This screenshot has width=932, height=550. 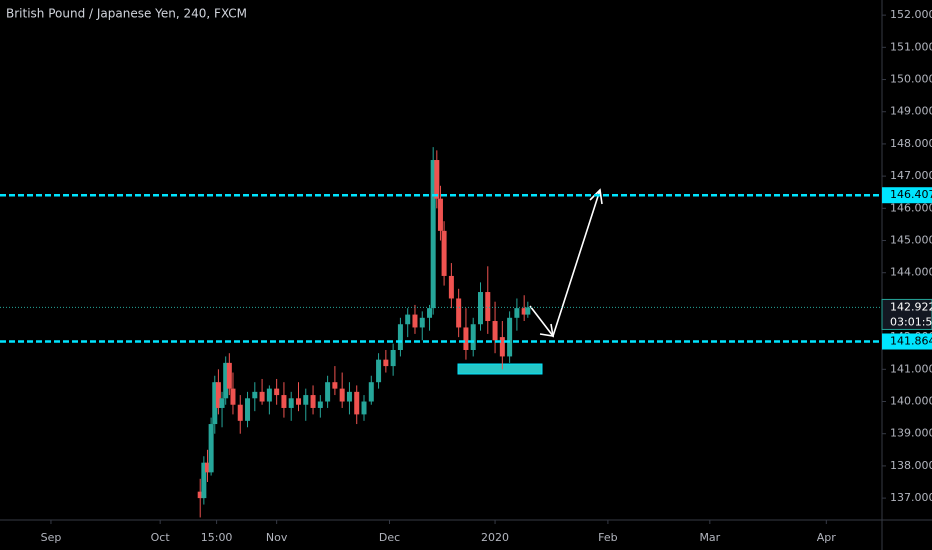 What do you see at coordinates (911, 207) in the screenshot?
I see `y-tick-label: 146.000` at bounding box center [911, 207].